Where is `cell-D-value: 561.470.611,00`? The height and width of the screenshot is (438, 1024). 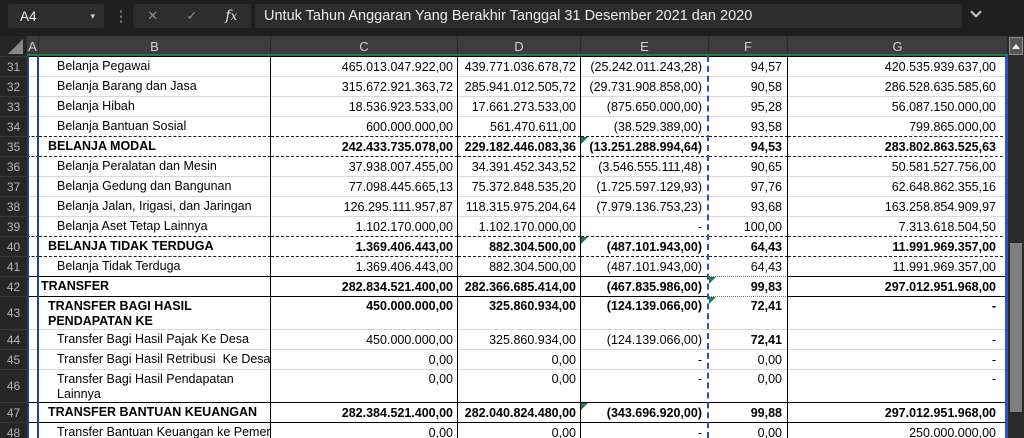 cell-D-value: 561.470.611,00 is located at coordinates (519, 126).